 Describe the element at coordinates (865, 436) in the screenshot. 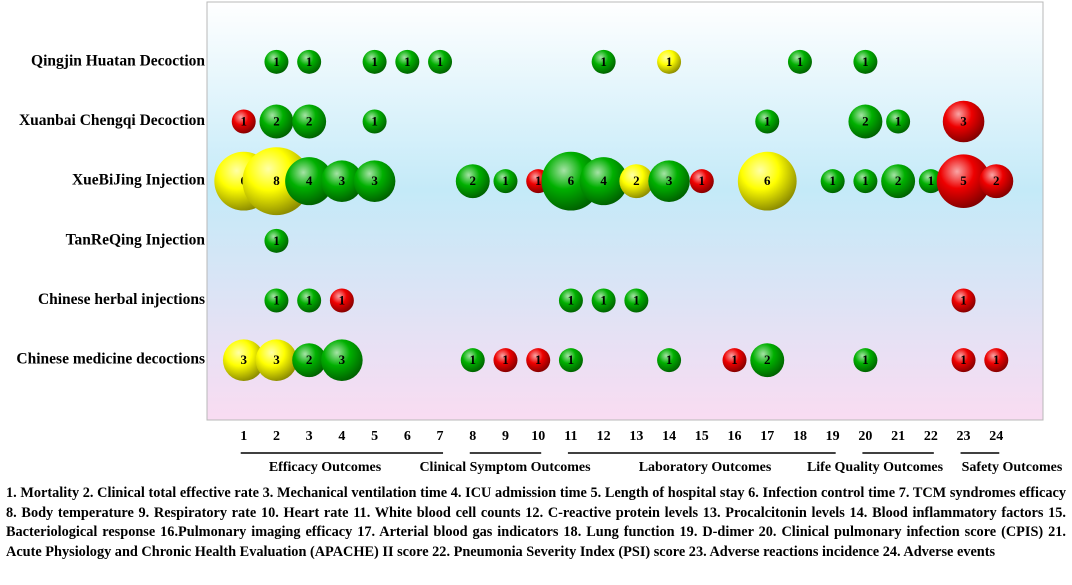

I see `x-tick-label: 20` at that location.